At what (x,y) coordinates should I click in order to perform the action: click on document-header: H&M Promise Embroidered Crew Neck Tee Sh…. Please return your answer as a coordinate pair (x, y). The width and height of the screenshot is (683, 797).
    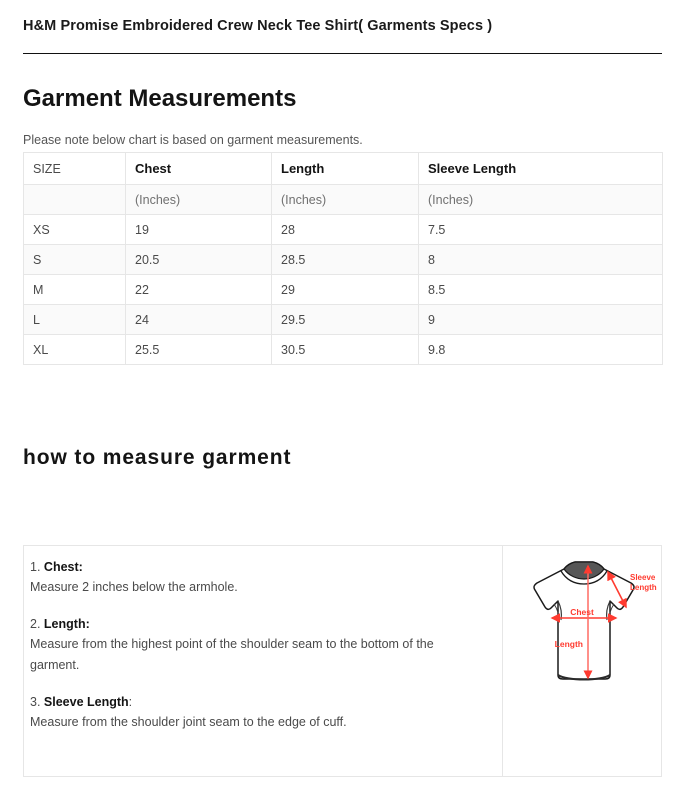
    Looking at the image, I should click on (342, 35).